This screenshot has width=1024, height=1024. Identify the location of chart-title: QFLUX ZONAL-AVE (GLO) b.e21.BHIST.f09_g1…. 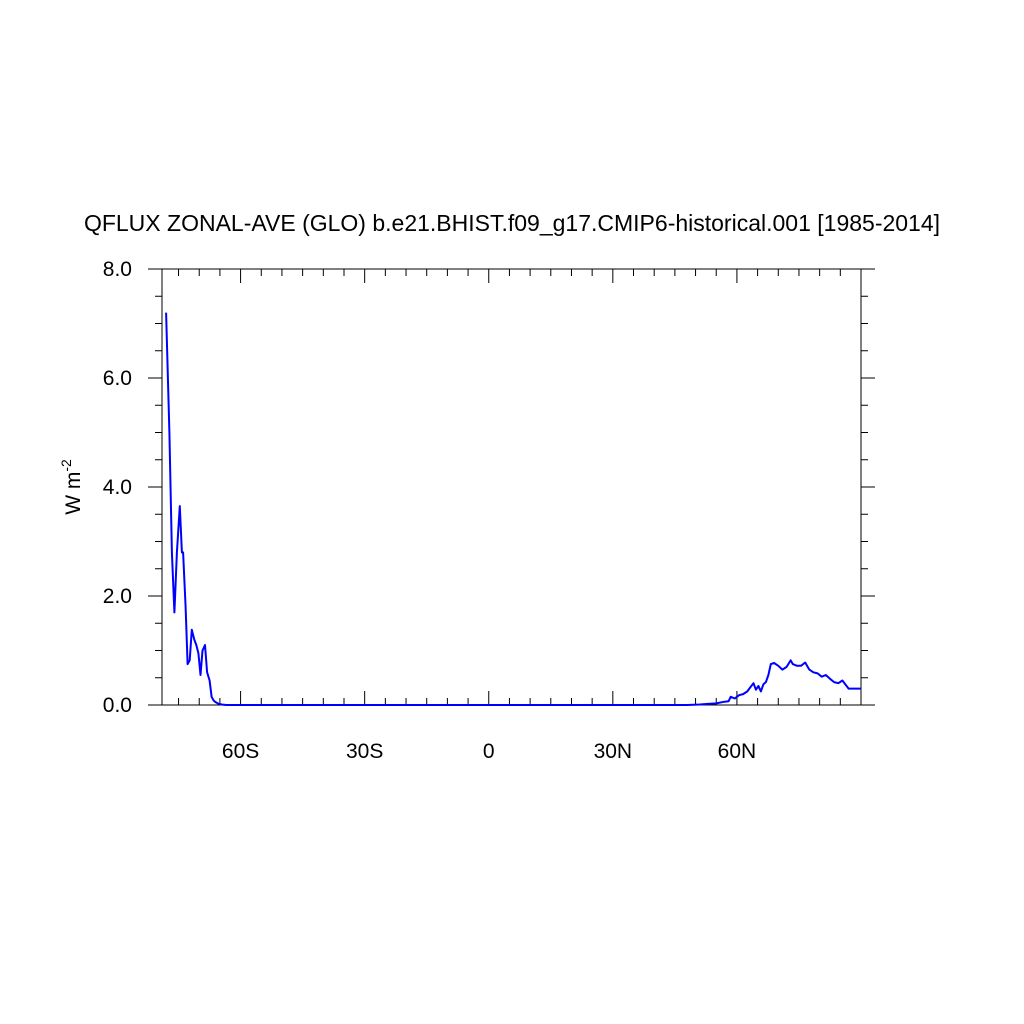
(512, 223).